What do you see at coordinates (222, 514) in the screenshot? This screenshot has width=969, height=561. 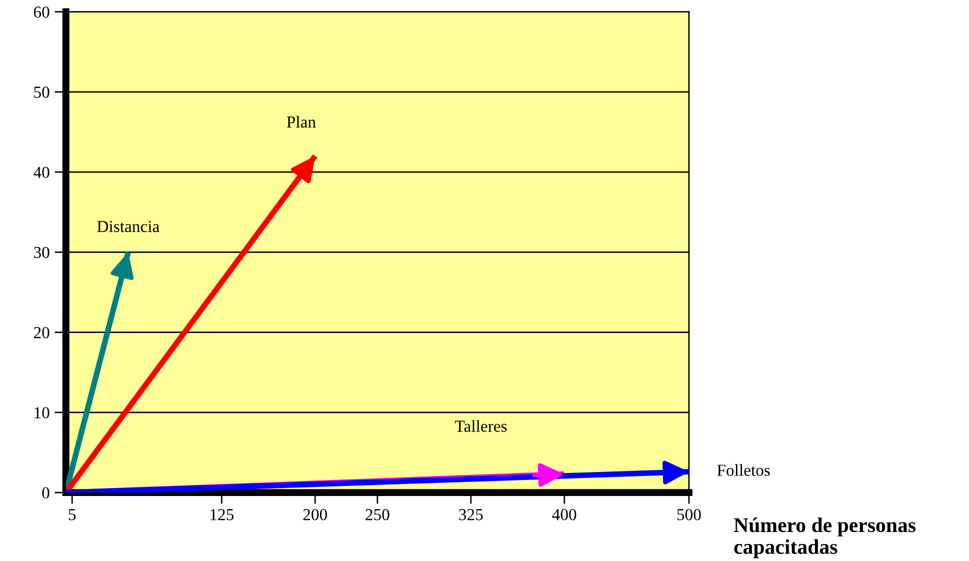 I see `x-tick-label: 125` at bounding box center [222, 514].